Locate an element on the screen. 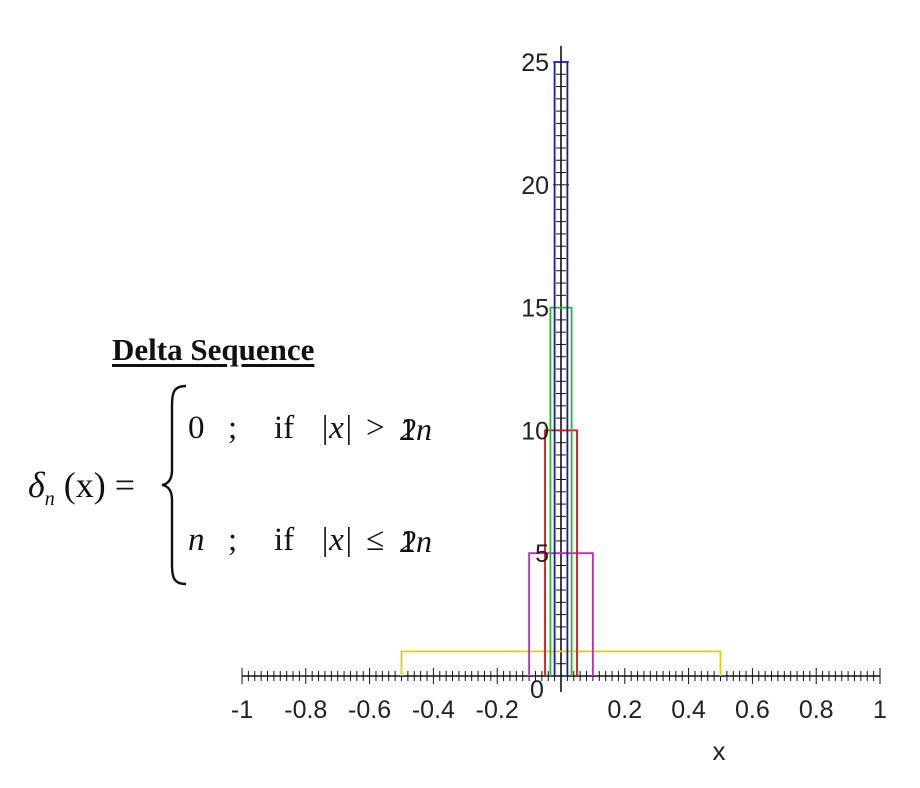 This screenshot has height=788, width=920. x-tick-label: 0.2 is located at coordinates (624, 710).